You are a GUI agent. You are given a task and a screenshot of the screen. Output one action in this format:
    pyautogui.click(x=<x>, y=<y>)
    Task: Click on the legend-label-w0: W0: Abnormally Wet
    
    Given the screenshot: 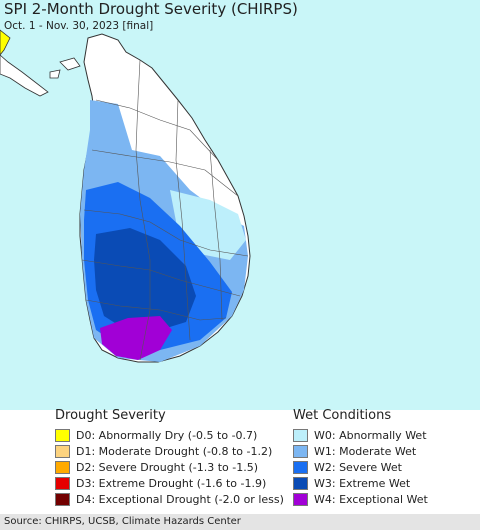 What is the action you would take?
    pyautogui.click(x=370, y=435)
    